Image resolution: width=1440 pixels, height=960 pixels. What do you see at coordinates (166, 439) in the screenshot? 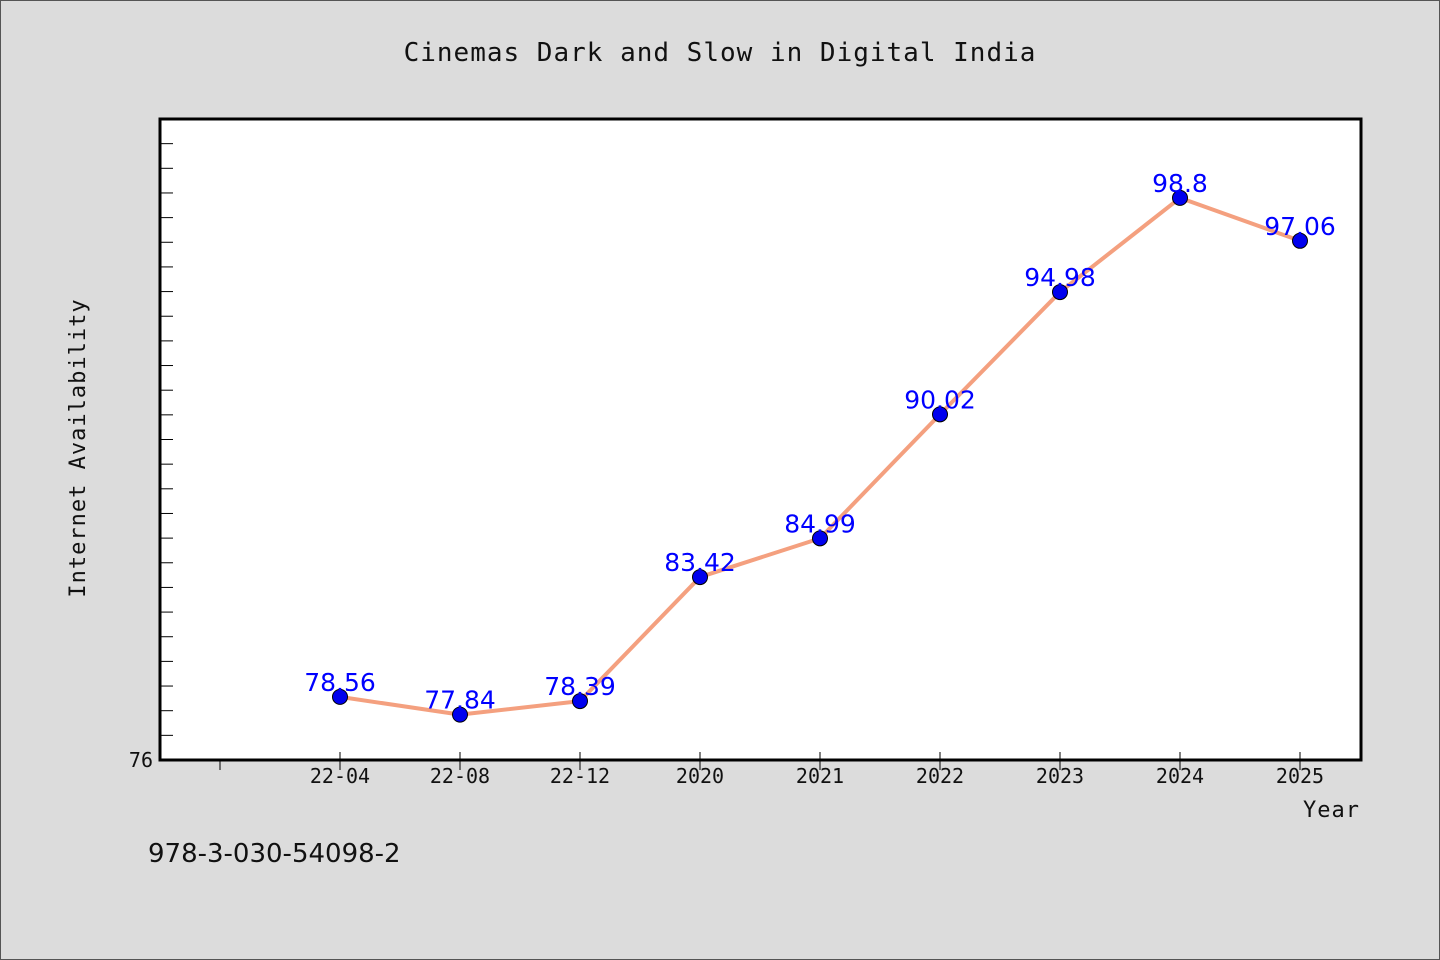
I see `y-axis-ticks` at bounding box center [166, 439].